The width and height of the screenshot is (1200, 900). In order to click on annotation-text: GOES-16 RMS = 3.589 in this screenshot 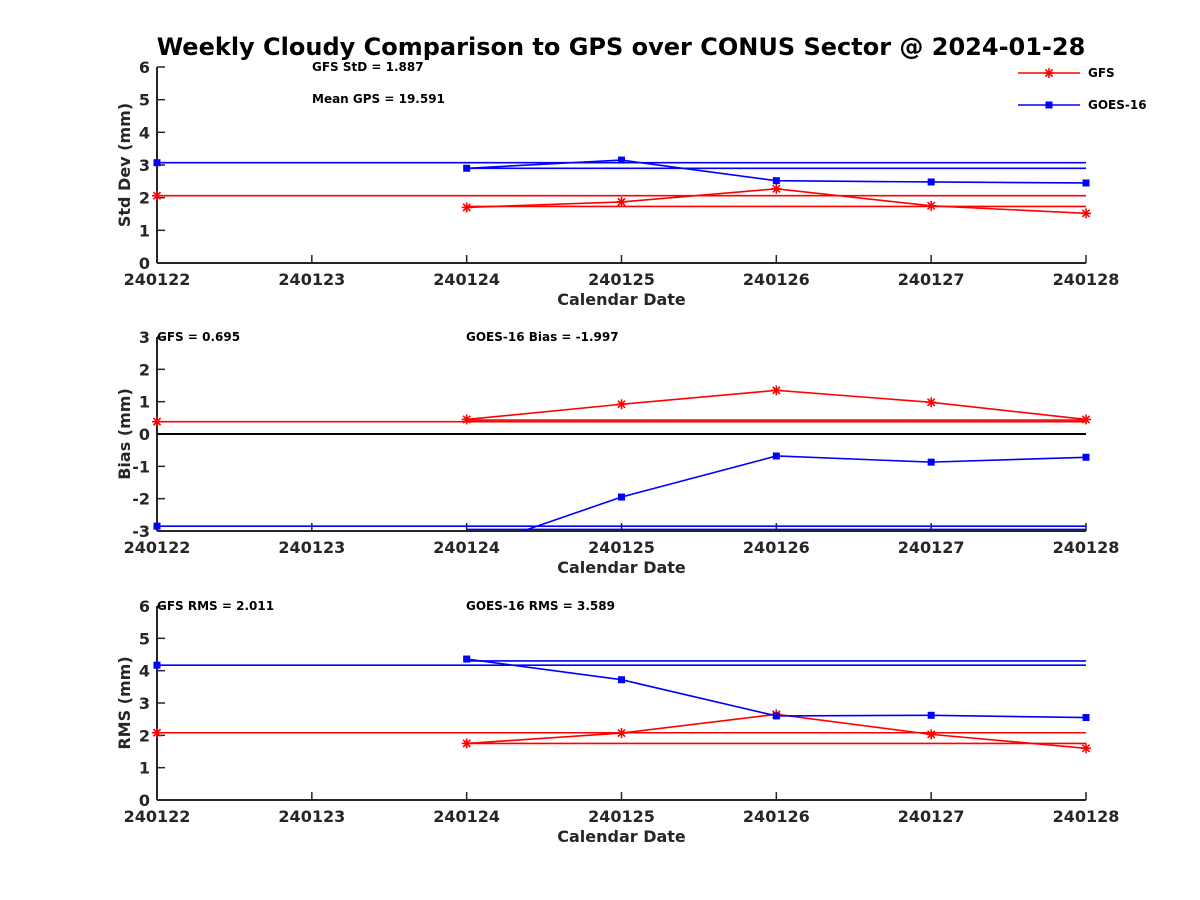, I will do `click(540, 606)`.